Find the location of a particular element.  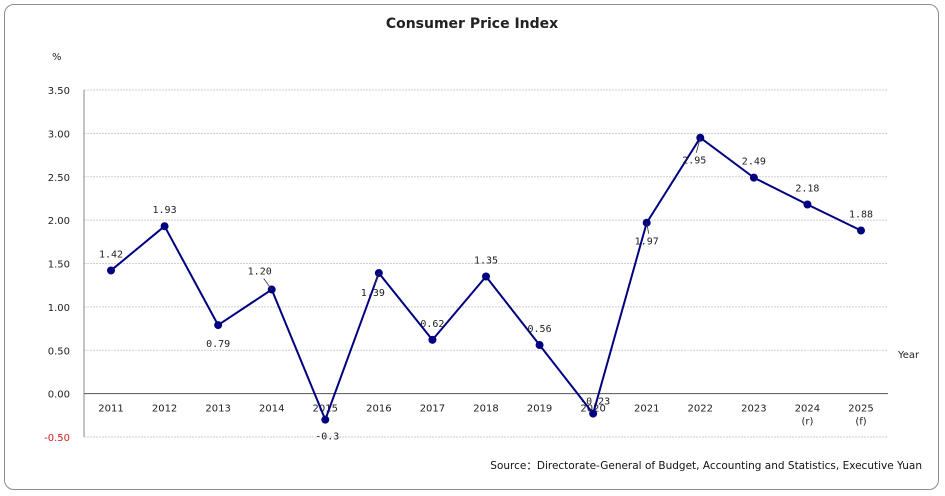

y-tick-label: 1.00 is located at coordinates (59, 308).